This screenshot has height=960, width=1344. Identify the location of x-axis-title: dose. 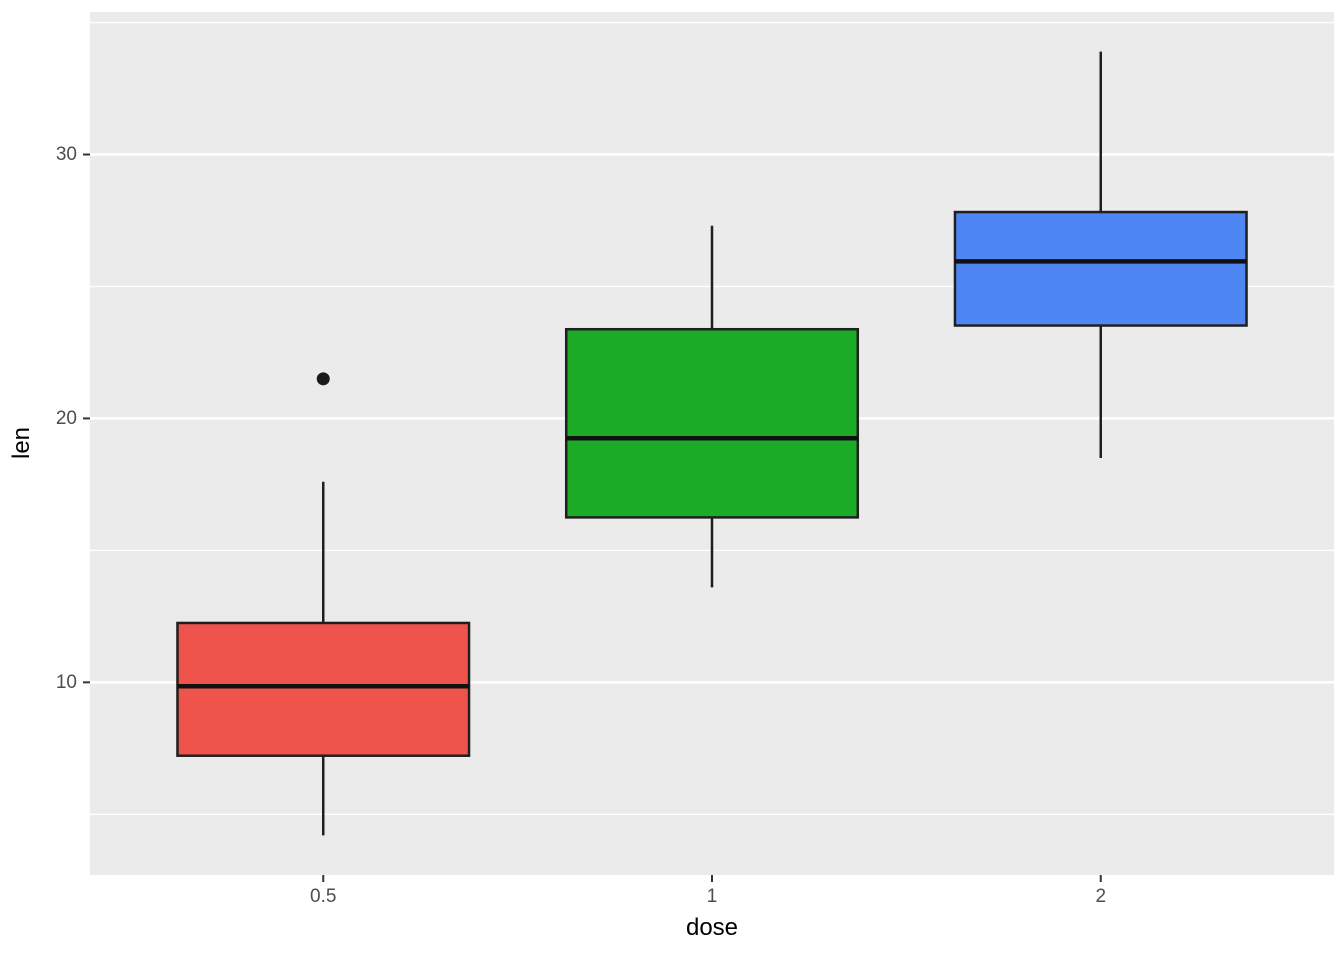
(712, 927).